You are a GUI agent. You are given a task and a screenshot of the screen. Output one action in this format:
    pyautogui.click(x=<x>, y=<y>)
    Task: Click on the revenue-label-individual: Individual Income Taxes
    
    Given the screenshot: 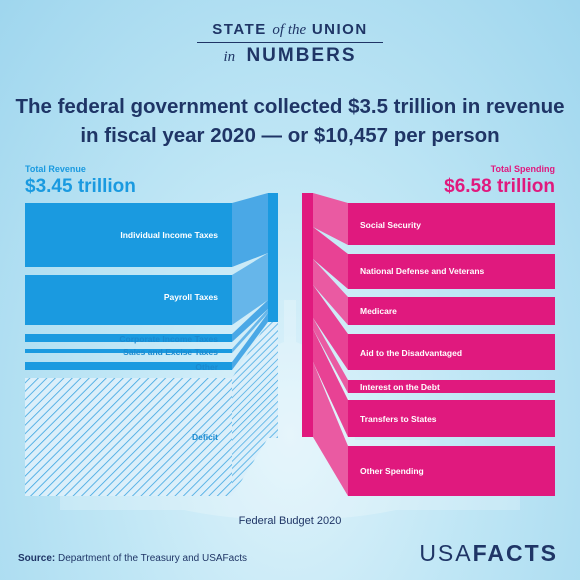 What is the action you would take?
    pyautogui.click(x=169, y=235)
    